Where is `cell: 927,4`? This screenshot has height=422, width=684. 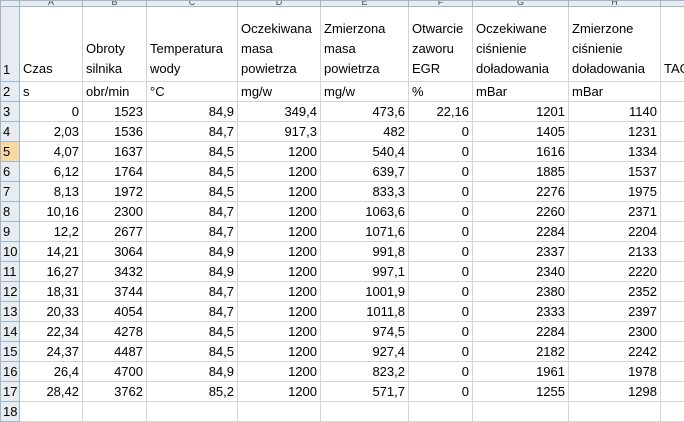 cell: 927,4 is located at coordinates (365, 352).